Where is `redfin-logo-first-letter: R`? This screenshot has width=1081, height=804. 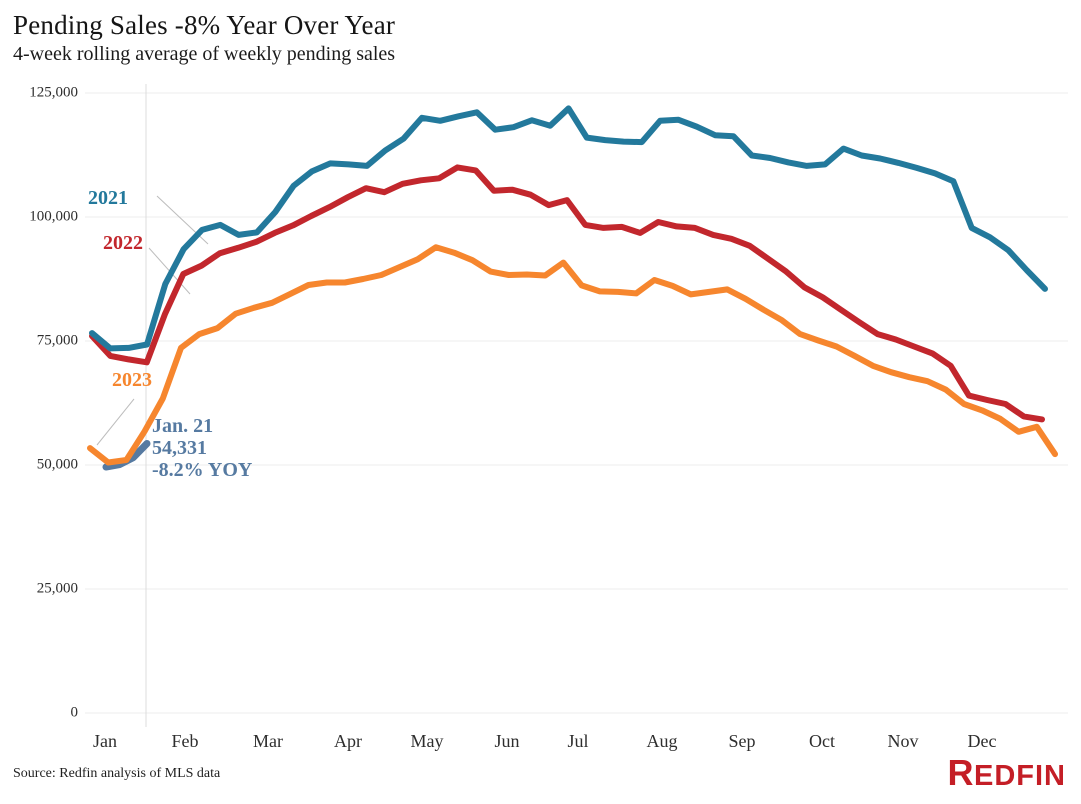
redfin-logo-first-letter: R is located at coordinates (960, 772).